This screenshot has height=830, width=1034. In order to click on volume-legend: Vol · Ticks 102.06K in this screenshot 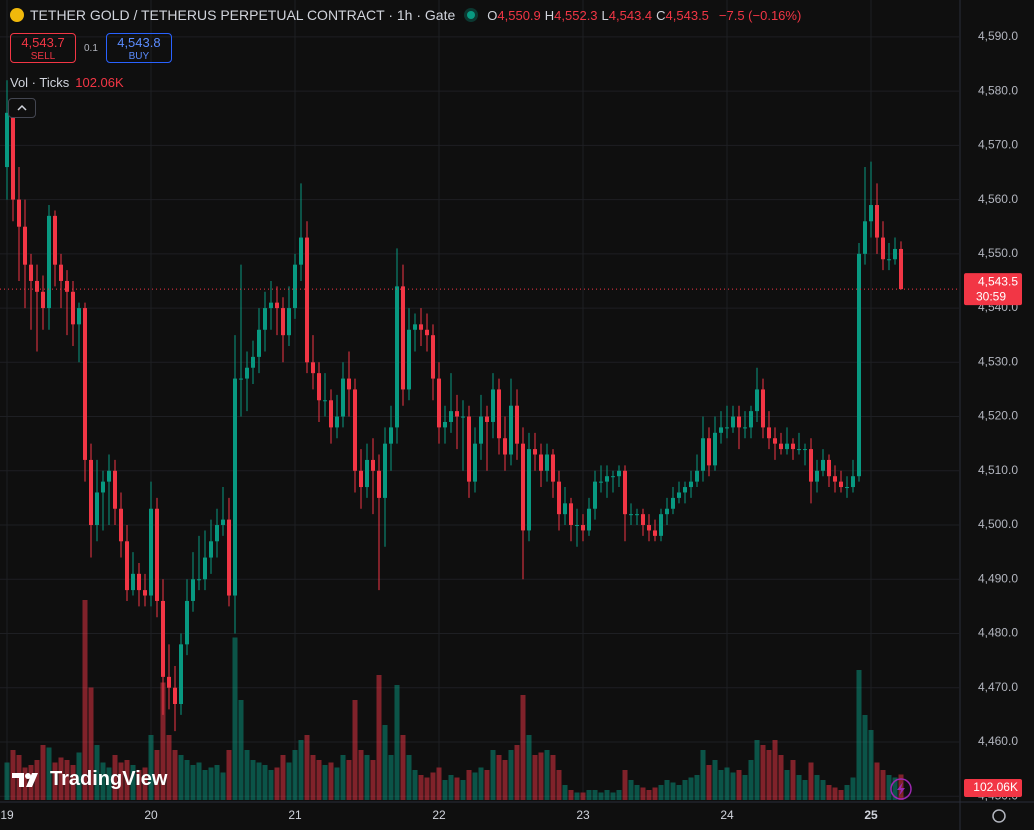, I will do `click(67, 82)`.